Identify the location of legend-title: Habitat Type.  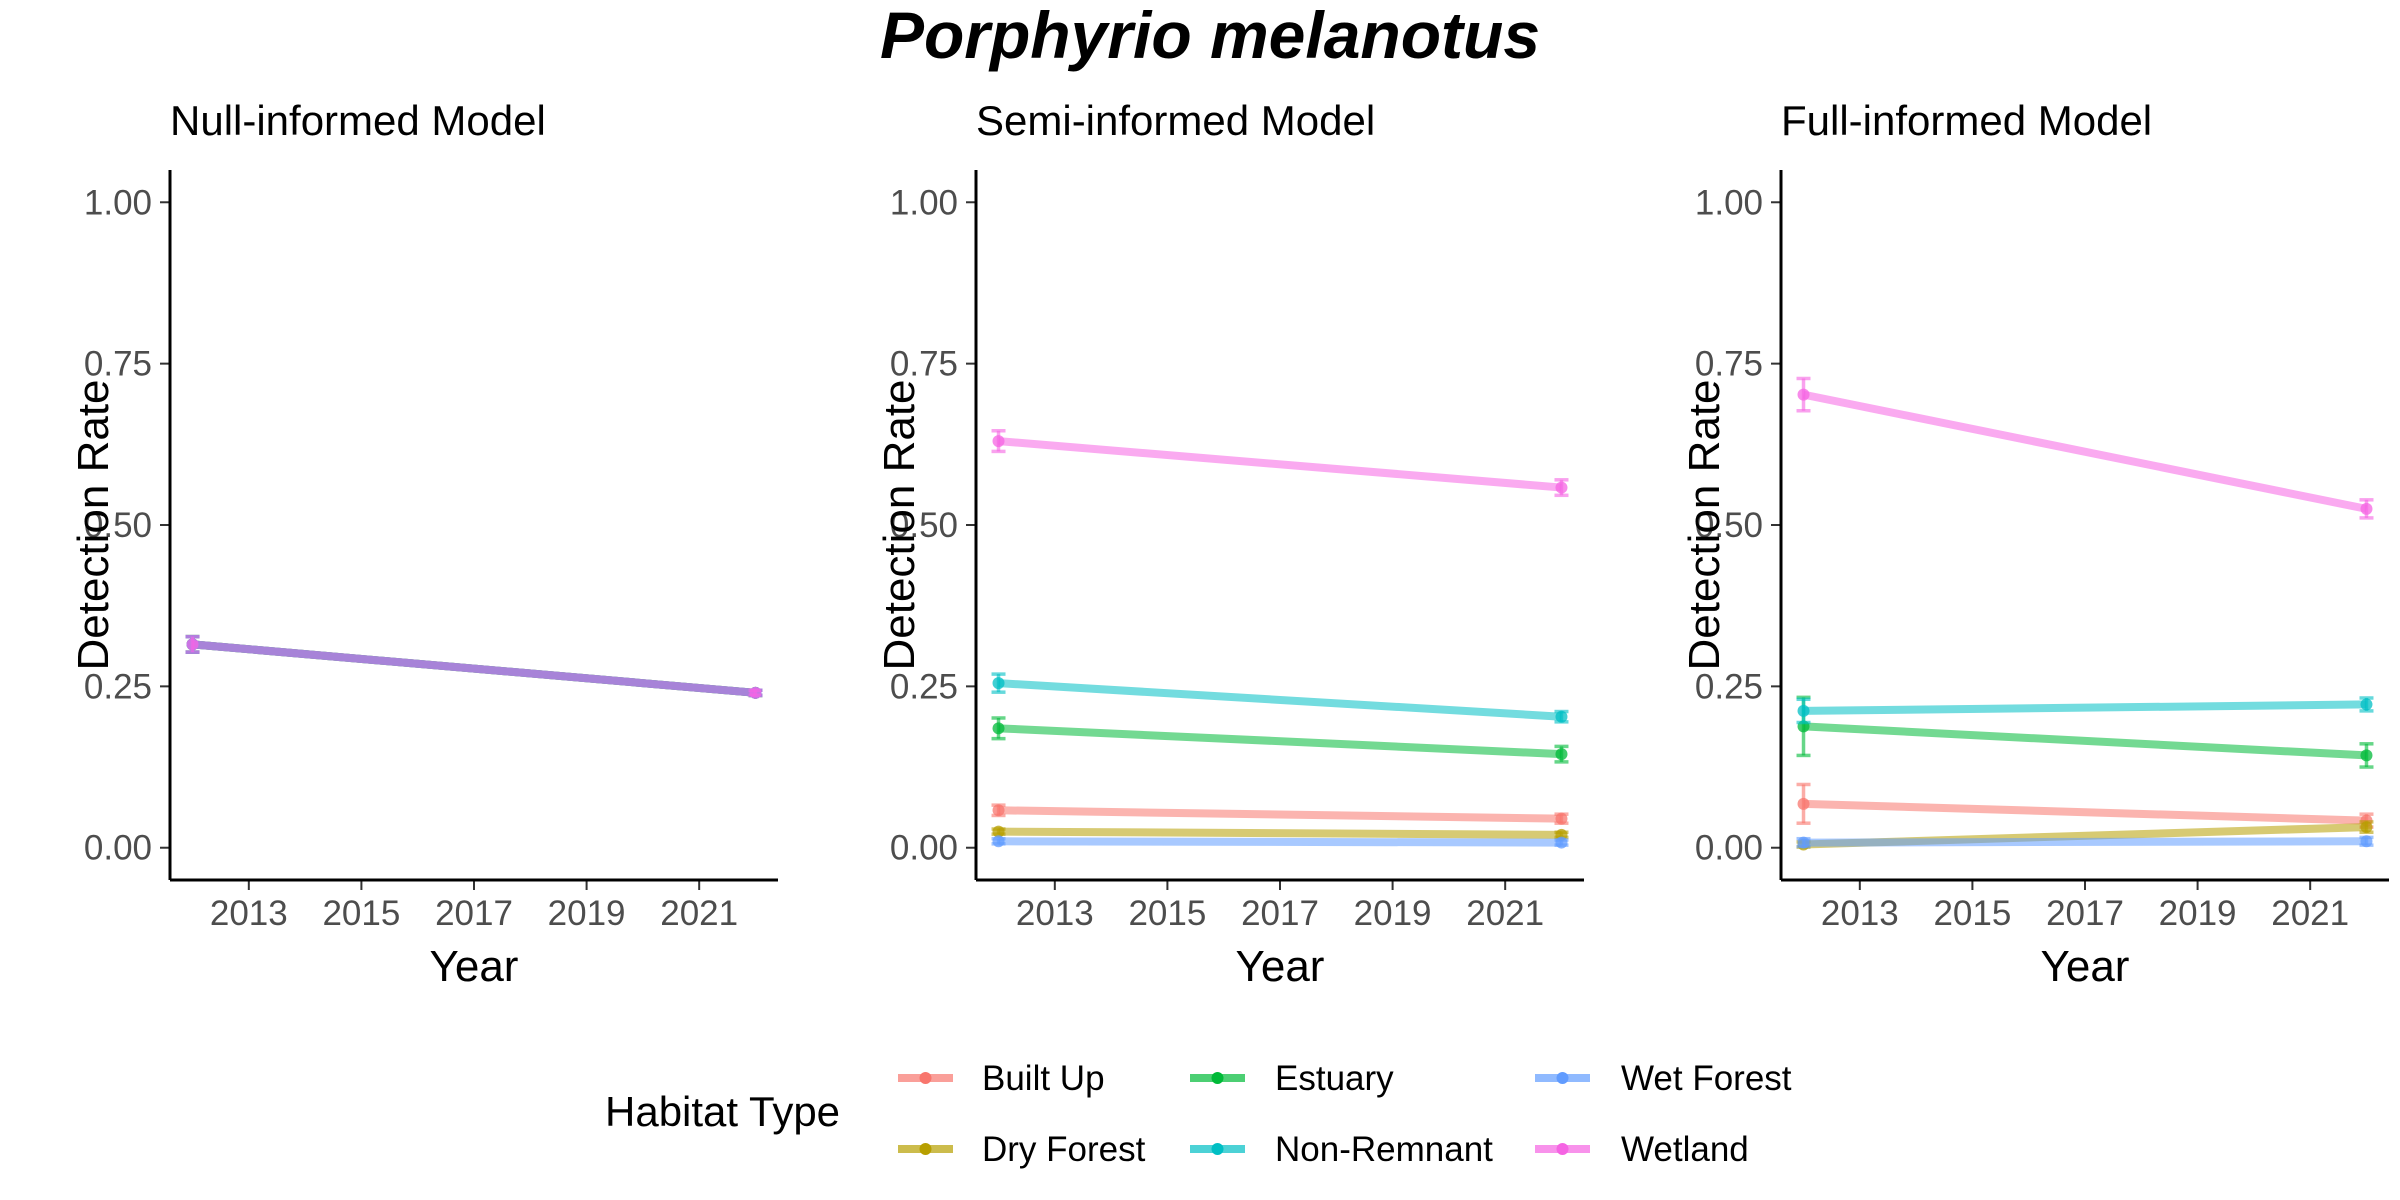
(722, 1111).